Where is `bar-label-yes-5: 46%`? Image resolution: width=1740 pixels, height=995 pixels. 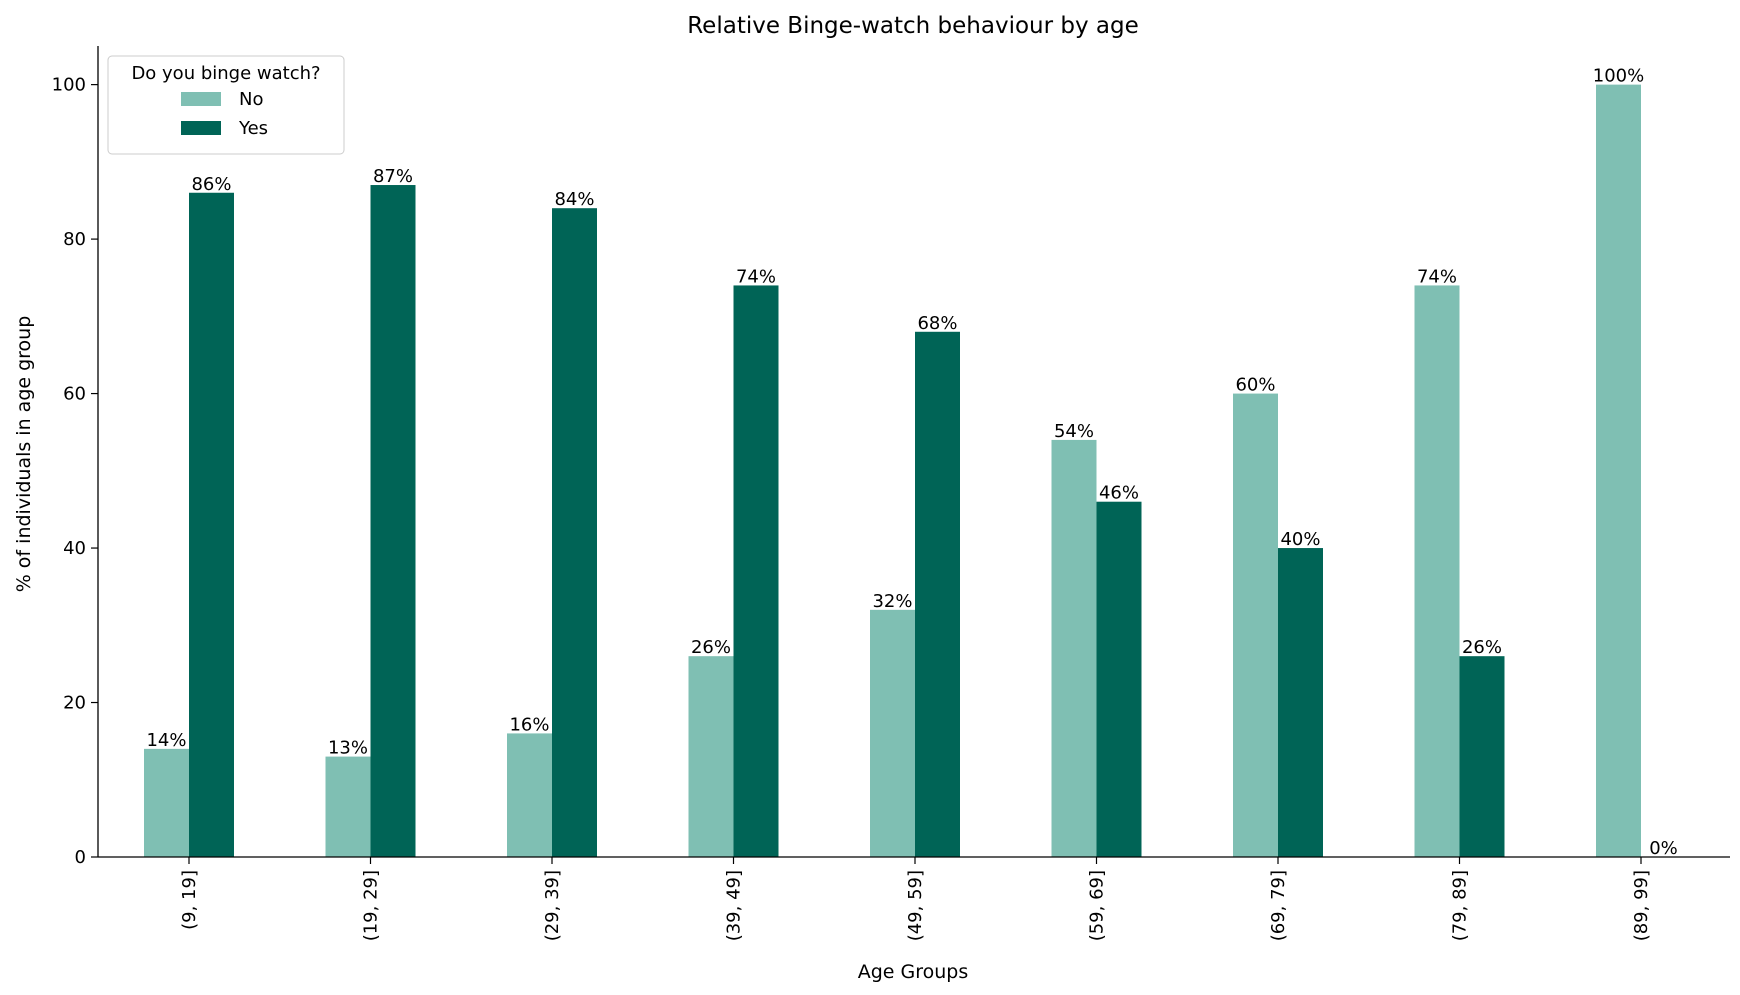
bar-label-yes-5: 46% is located at coordinates (1119, 493).